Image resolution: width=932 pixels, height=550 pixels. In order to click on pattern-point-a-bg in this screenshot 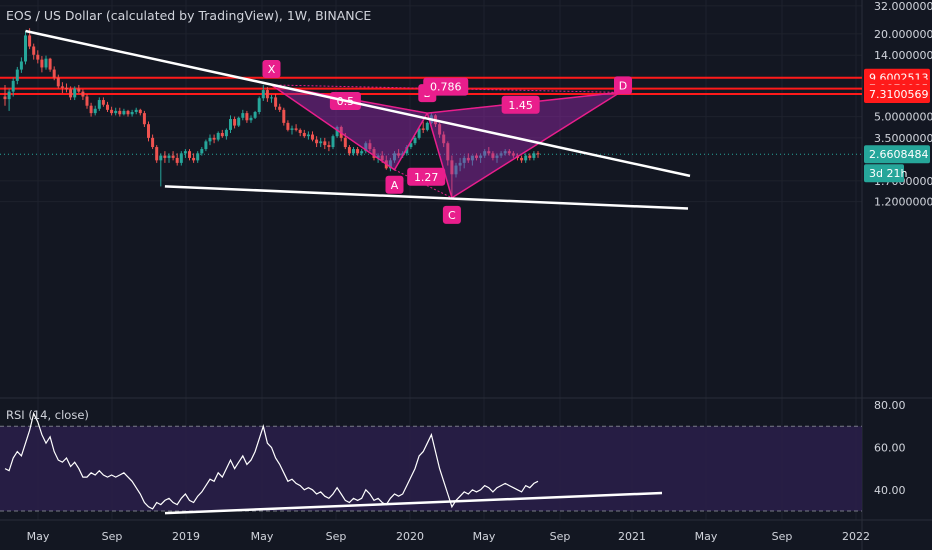, I will do `click(394, 184)`.